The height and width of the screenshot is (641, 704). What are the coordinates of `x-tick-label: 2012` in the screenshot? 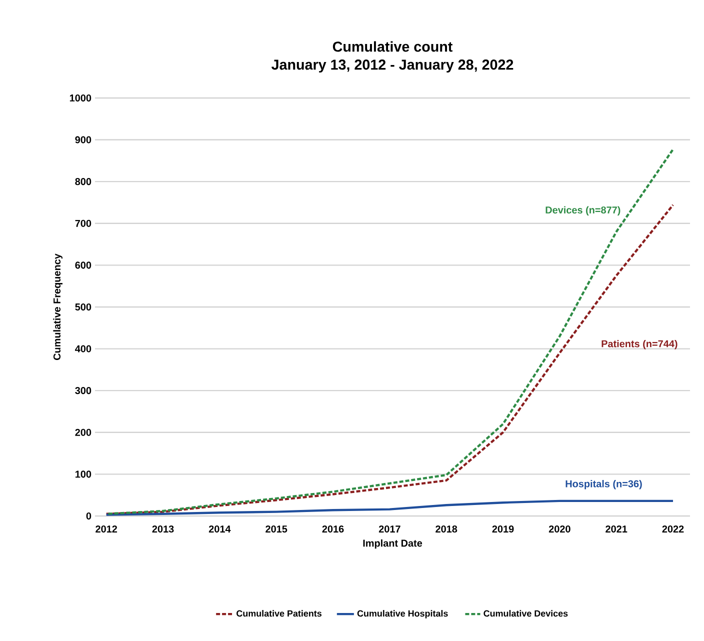 It's located at (107, 529).